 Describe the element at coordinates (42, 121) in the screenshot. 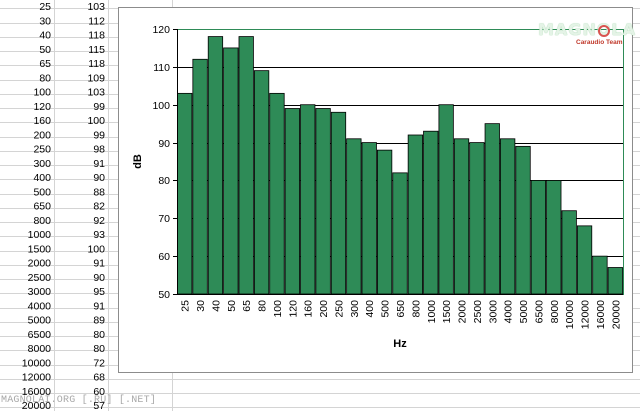

I see `cell-hz: 160` at that location.